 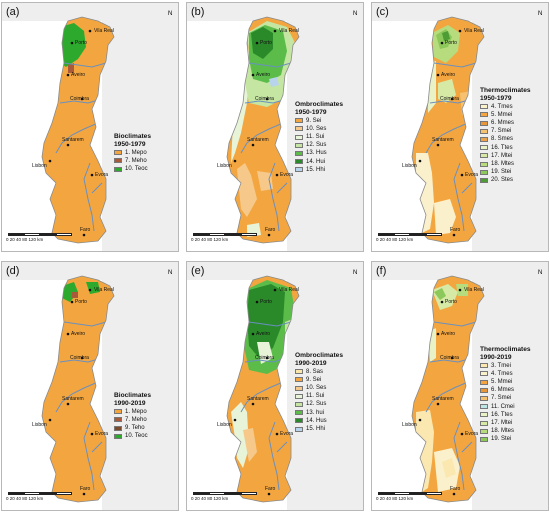 I want to click on city-label-porto: Porto, so click(x=266, y=302).